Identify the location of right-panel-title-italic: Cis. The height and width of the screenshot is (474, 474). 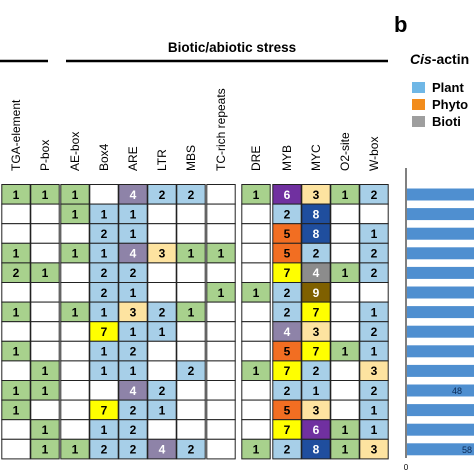
(421, 59).